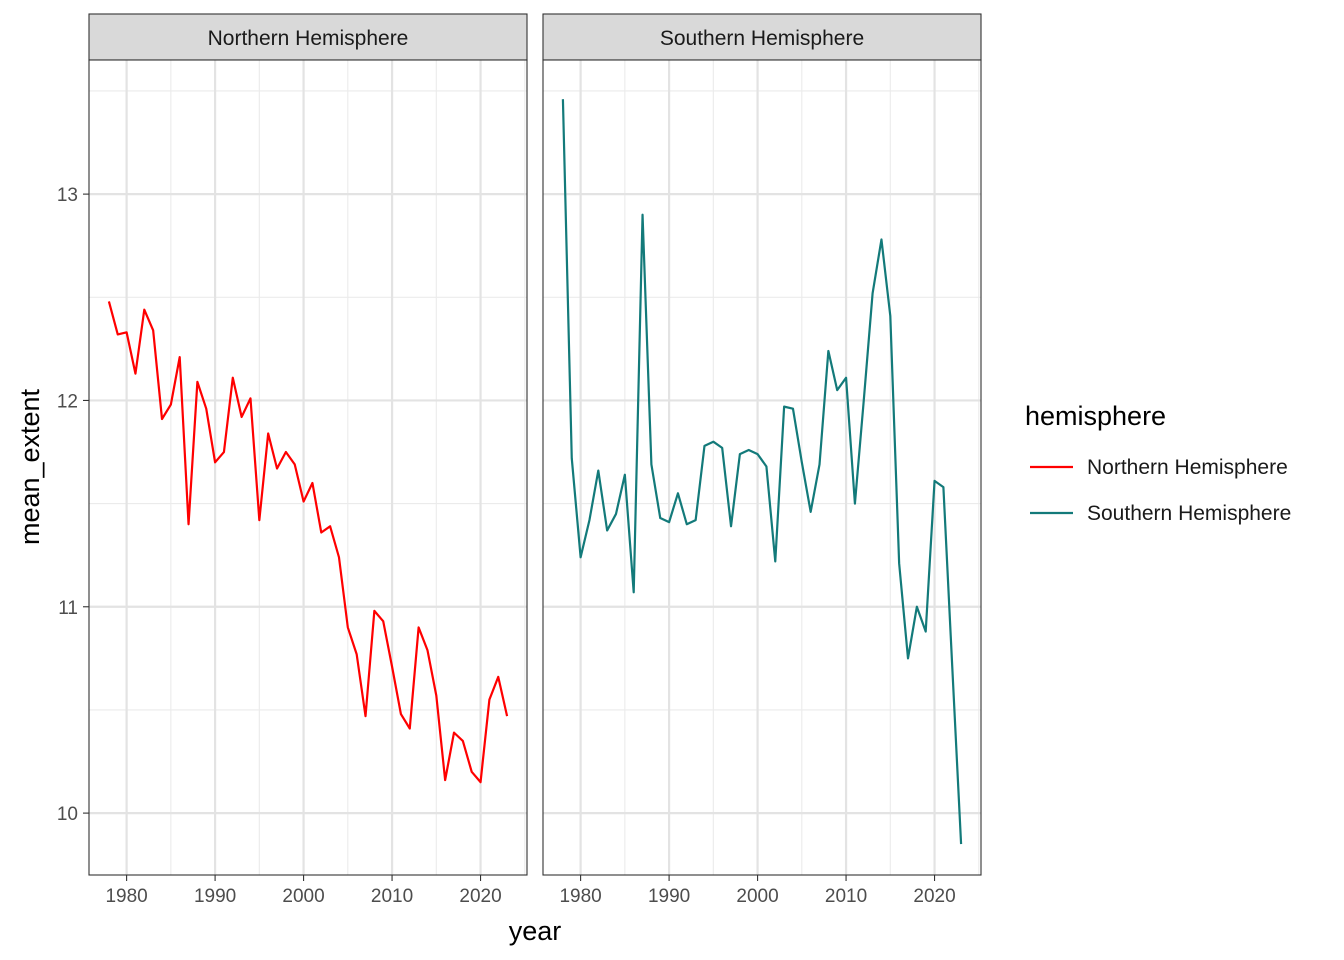  What do you see at coordinates (67, 195) in the screenshot?
I see `y-tick-label: 13` at bounding box center [67, 195].